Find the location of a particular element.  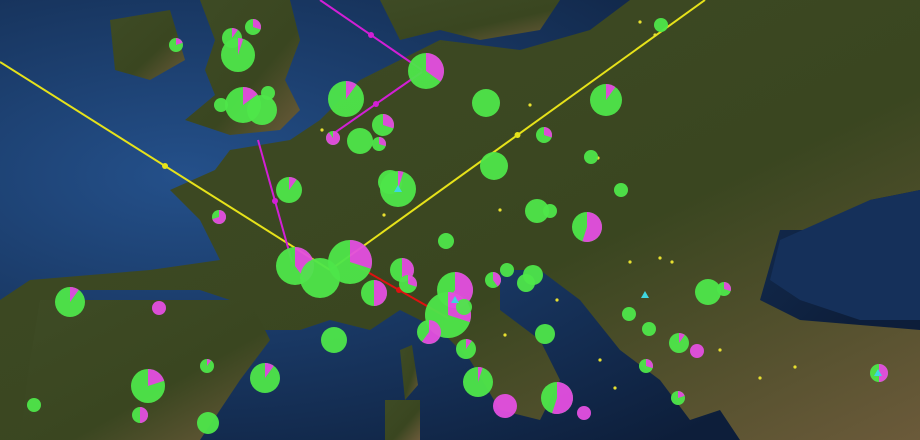

flow-midpoint is located at coordinates (165, 166).